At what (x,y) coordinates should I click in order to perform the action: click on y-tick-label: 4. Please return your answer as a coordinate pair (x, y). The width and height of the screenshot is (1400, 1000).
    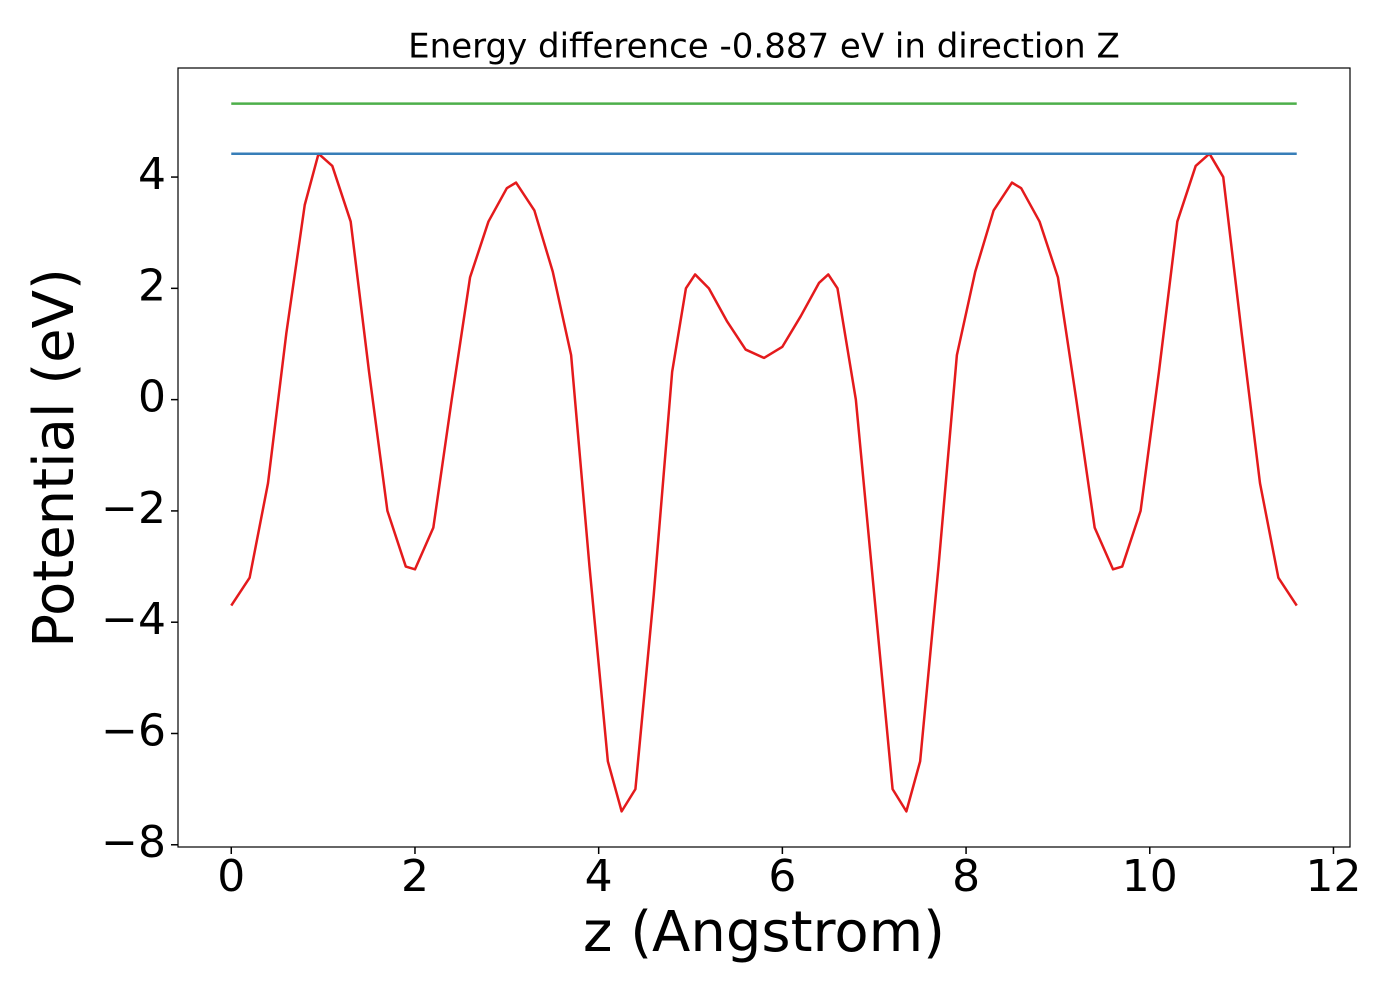
    Looking at the image, I should click on (152, 174).